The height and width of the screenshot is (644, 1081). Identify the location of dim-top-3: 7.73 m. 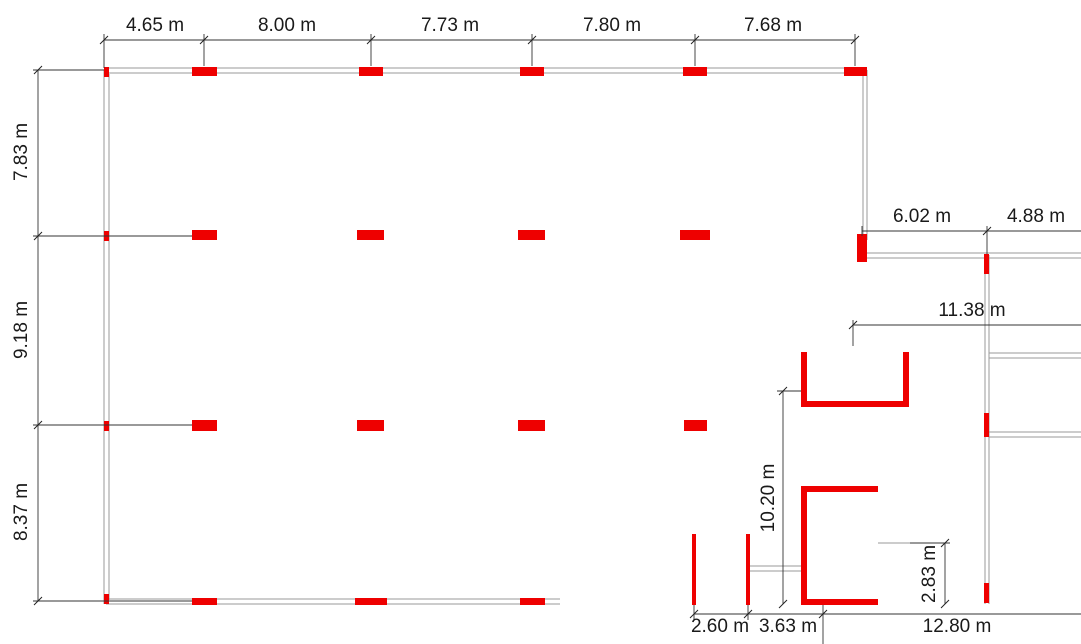
(450, 25).